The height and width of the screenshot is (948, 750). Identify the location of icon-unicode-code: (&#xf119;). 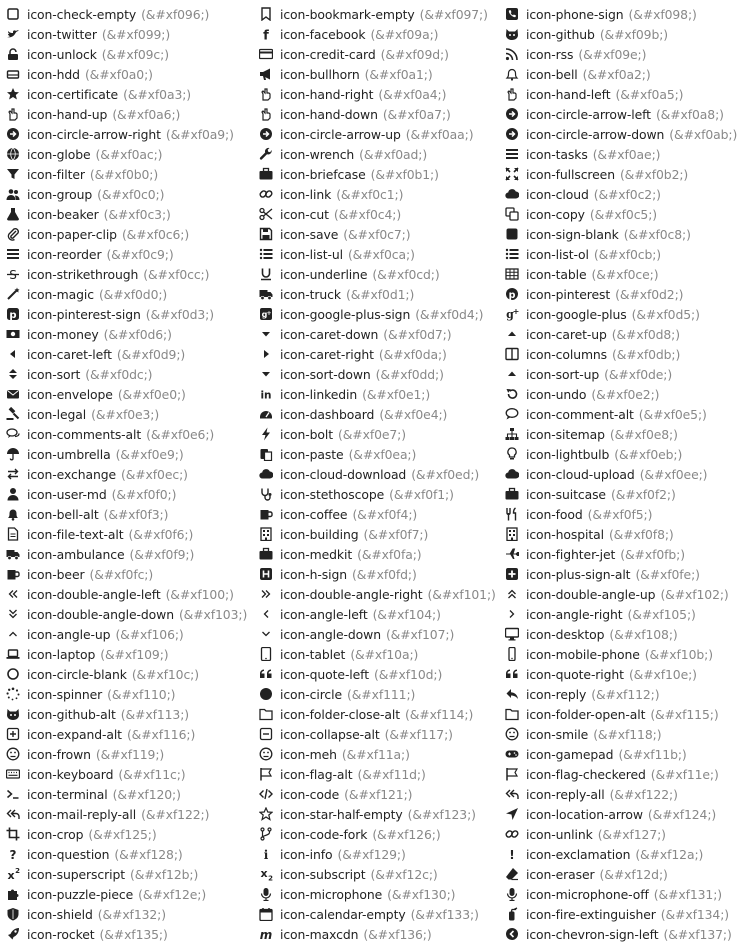
(130, 754).